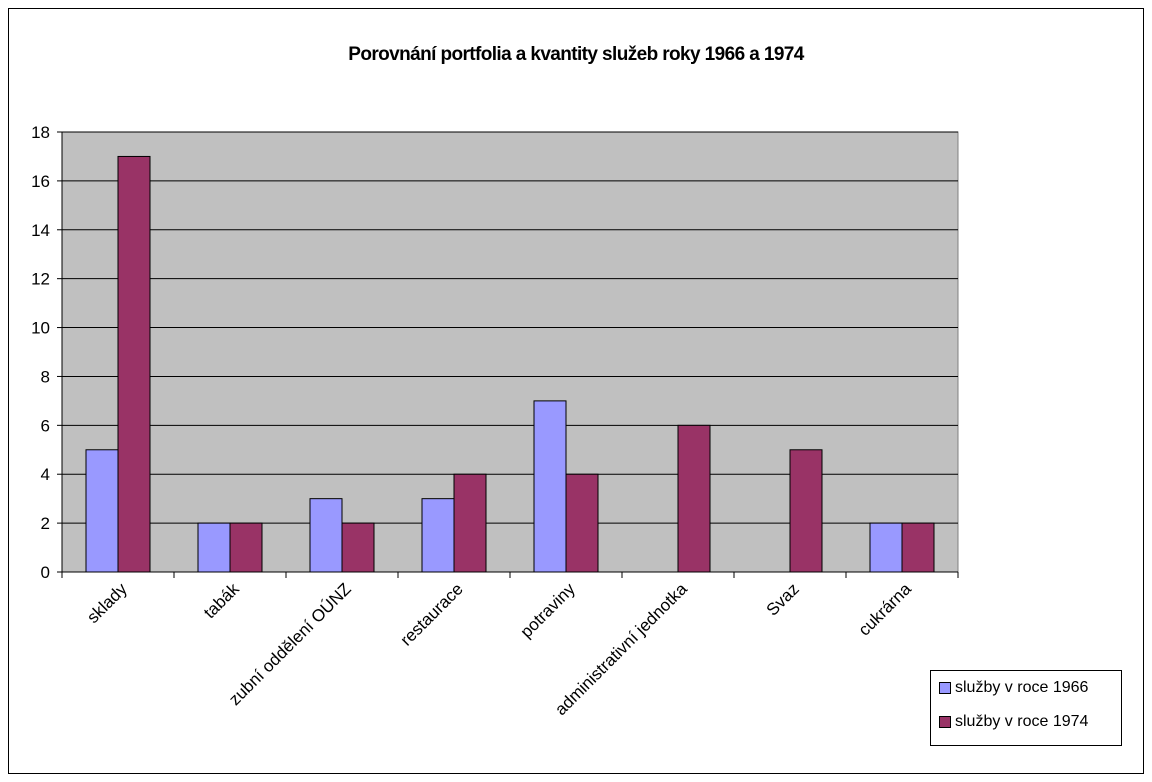 Image resolution: width=1152 pixels, height=782 pixels. I want to click on x-category-label: restaurace, so click(432, 614).